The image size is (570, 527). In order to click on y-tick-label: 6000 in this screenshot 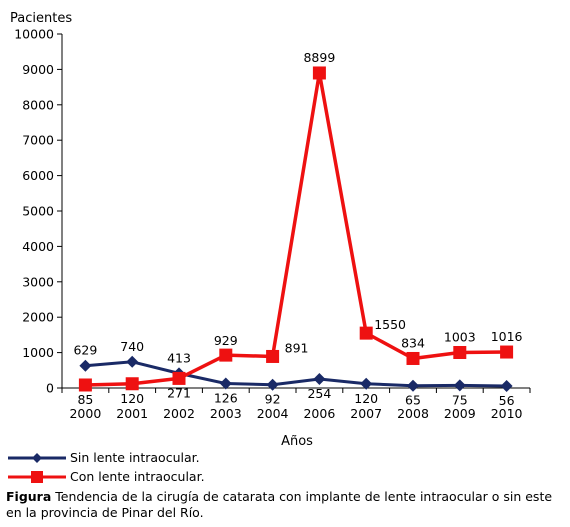, I will do `click(38, 175)`.